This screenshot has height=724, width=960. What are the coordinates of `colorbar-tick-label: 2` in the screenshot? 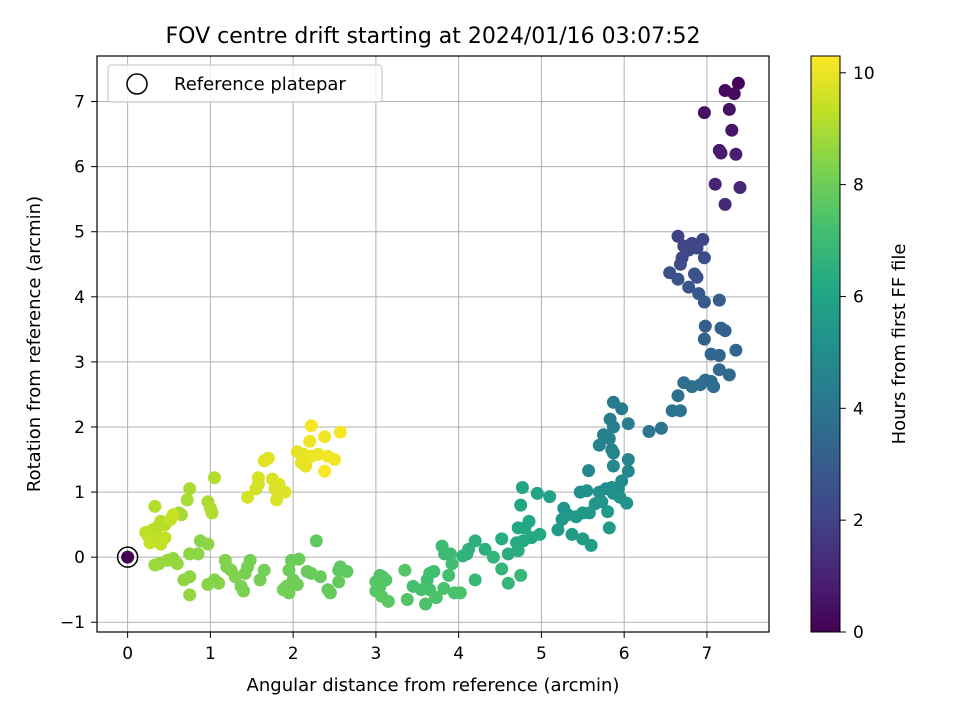 It's located at (858, 521).